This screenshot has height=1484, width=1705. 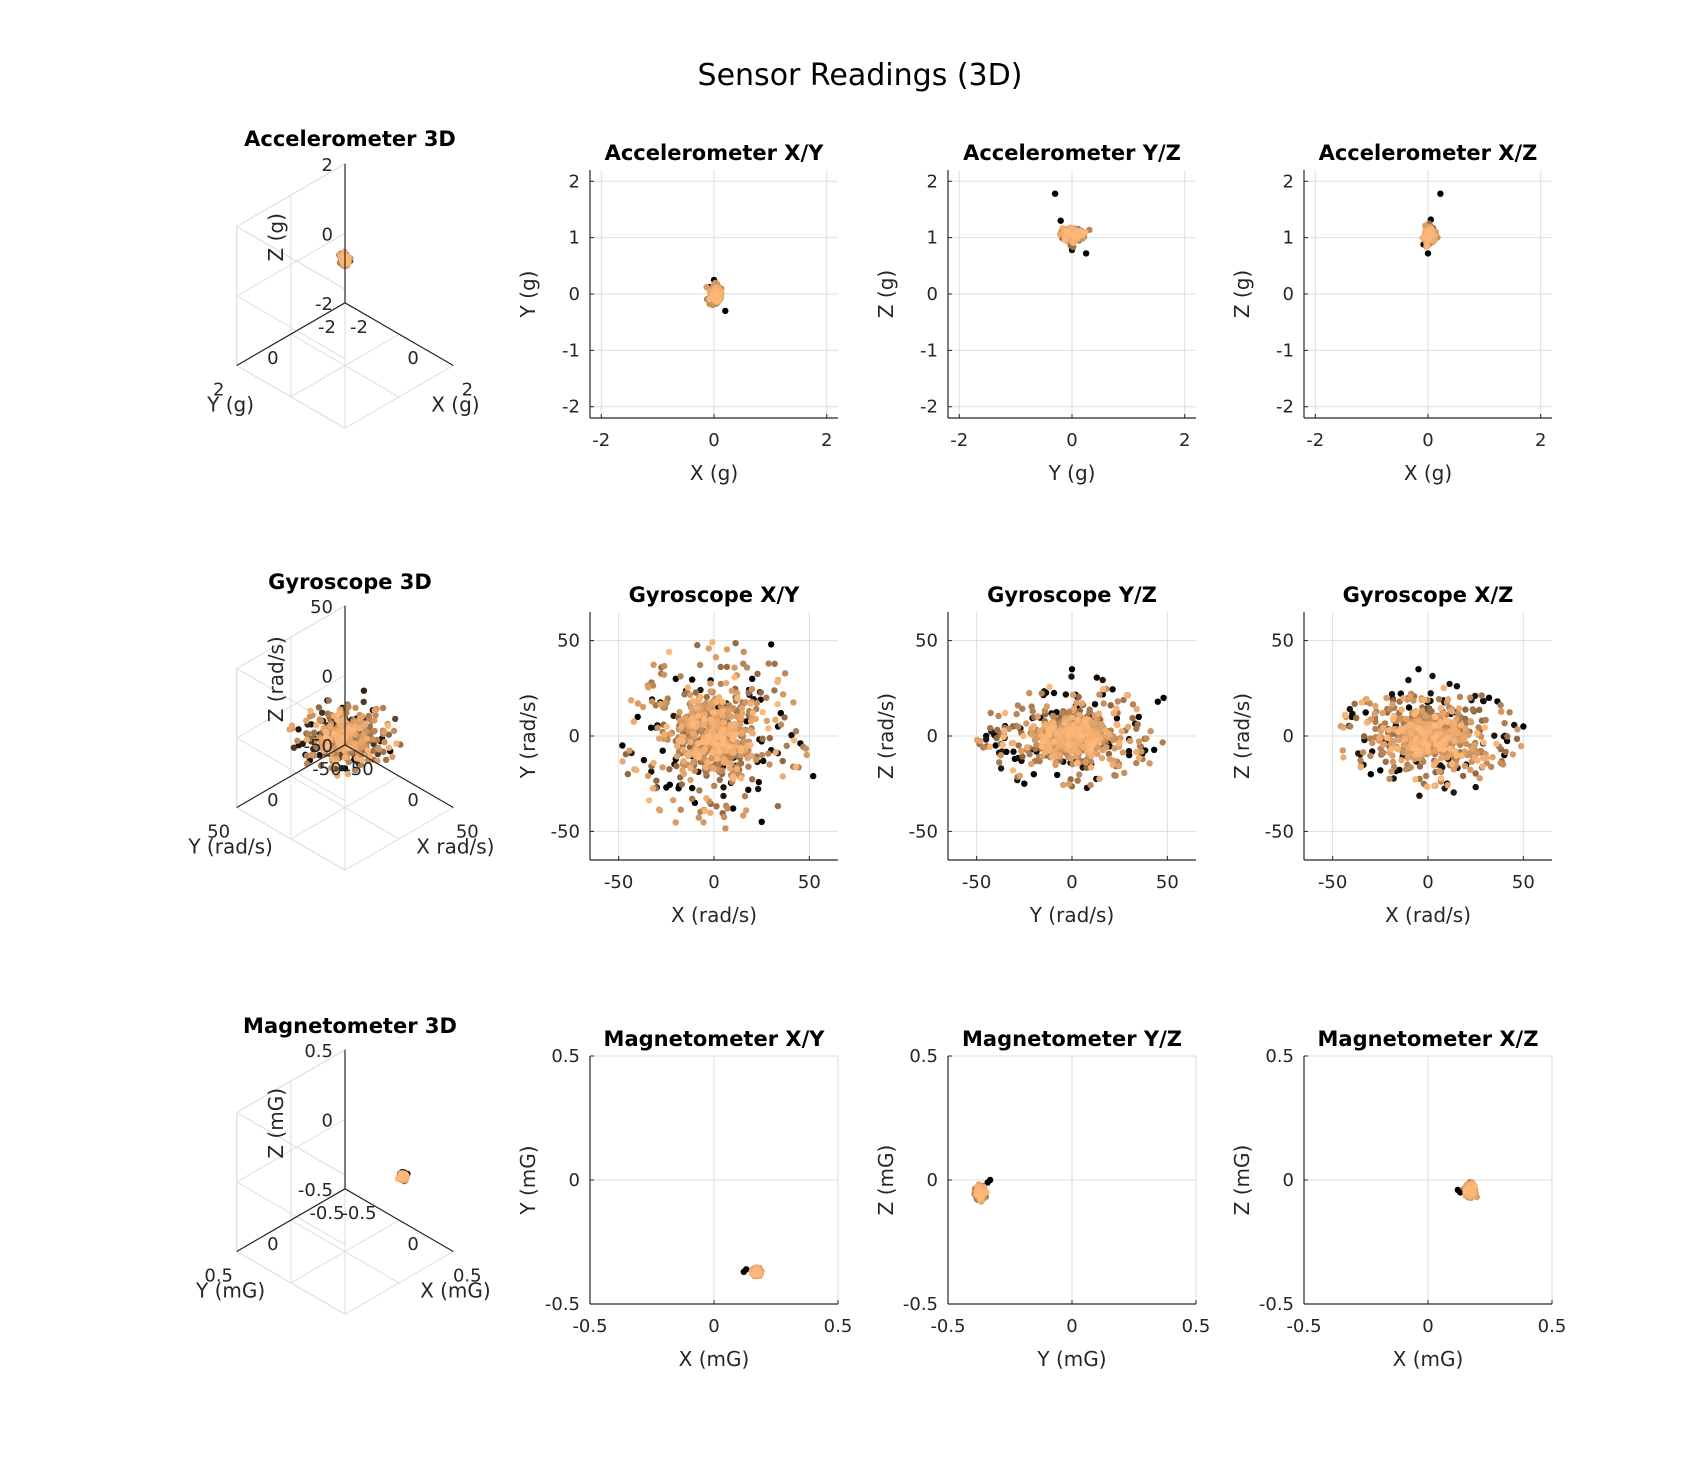 I want to click on z-tick-label: -50, so click(x=318, y=746).